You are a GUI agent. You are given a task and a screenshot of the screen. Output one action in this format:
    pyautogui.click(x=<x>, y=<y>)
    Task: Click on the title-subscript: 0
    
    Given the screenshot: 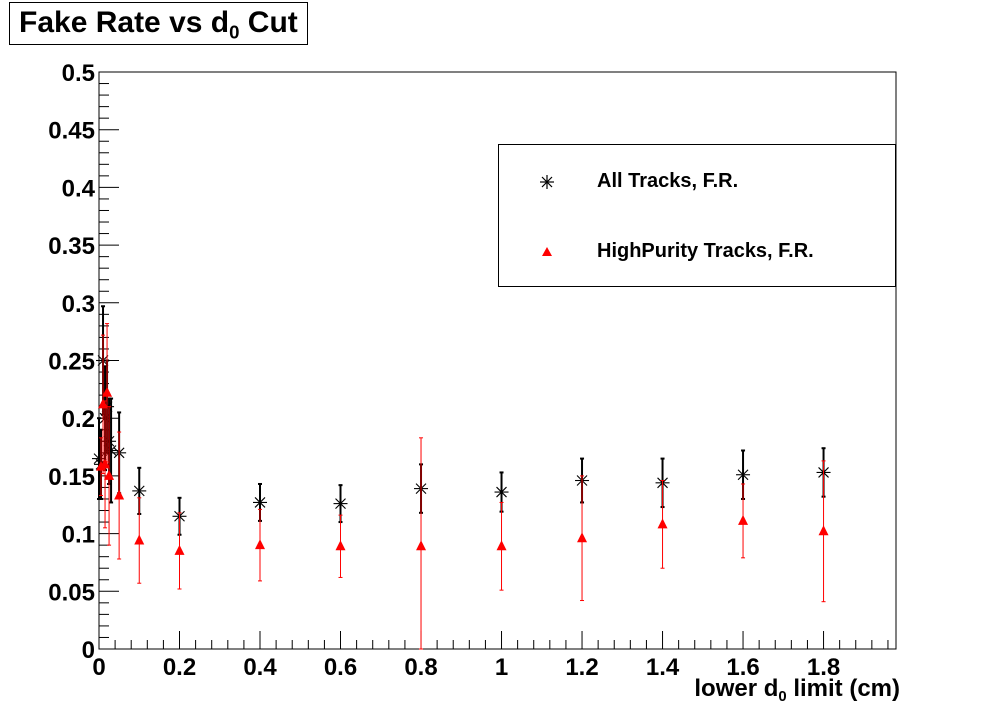 What is the action you would take?
    pyautogui.click(x=234, y=32)
    